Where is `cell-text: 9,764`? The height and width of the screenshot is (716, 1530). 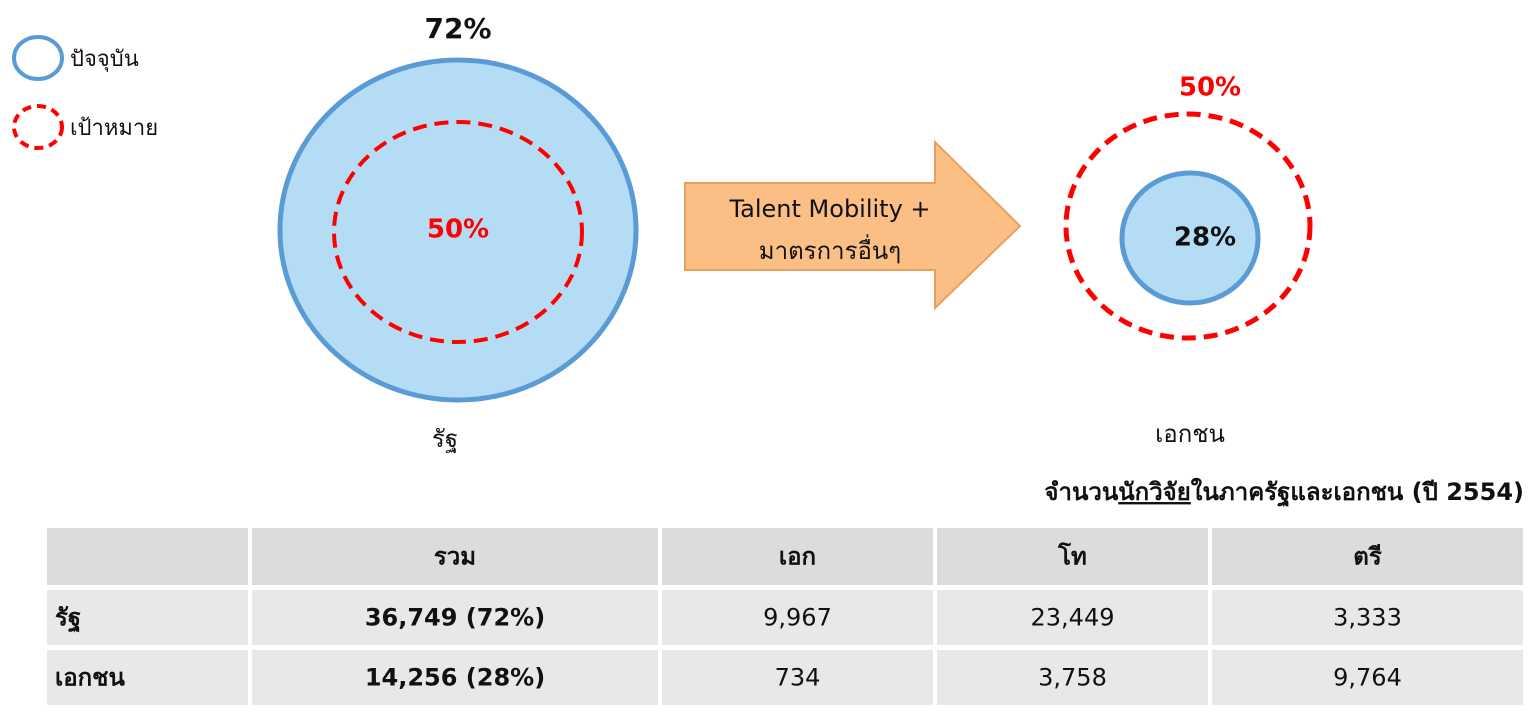
cell-text: 9,764 is located at coordinates (1367, 678).